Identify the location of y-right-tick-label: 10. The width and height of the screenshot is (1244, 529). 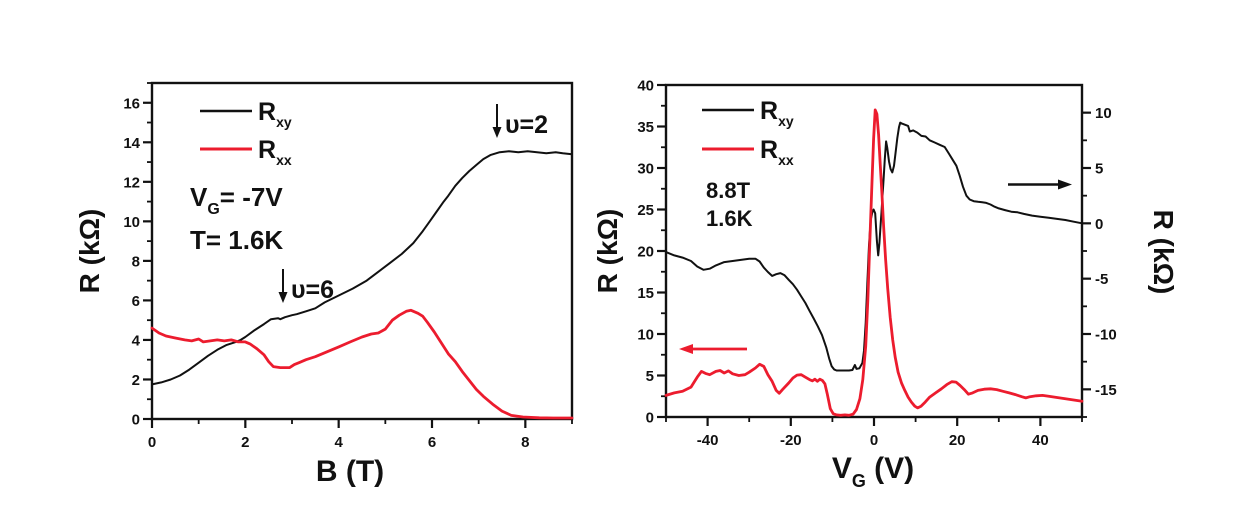
(1103, 113).